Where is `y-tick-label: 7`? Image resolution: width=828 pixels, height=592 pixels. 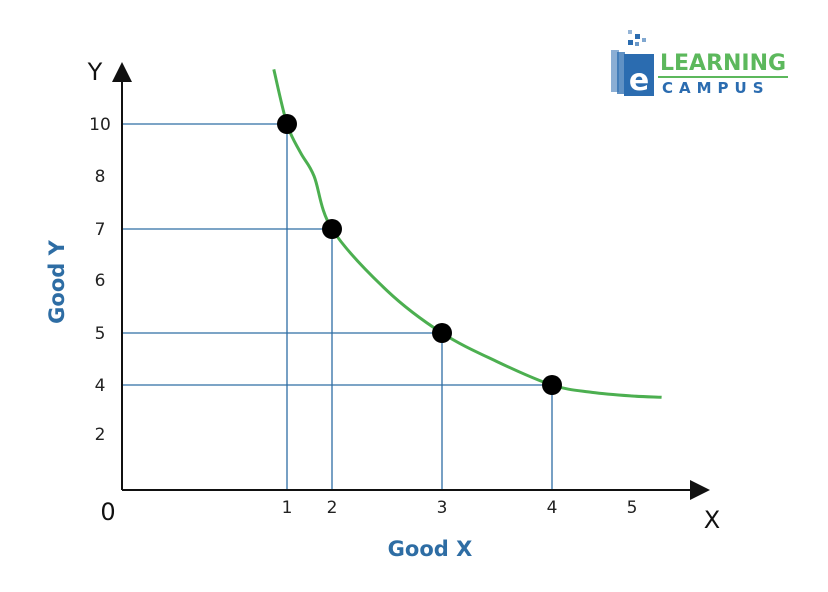 y-tick-label: 7 is located at coordinates (100, 230).